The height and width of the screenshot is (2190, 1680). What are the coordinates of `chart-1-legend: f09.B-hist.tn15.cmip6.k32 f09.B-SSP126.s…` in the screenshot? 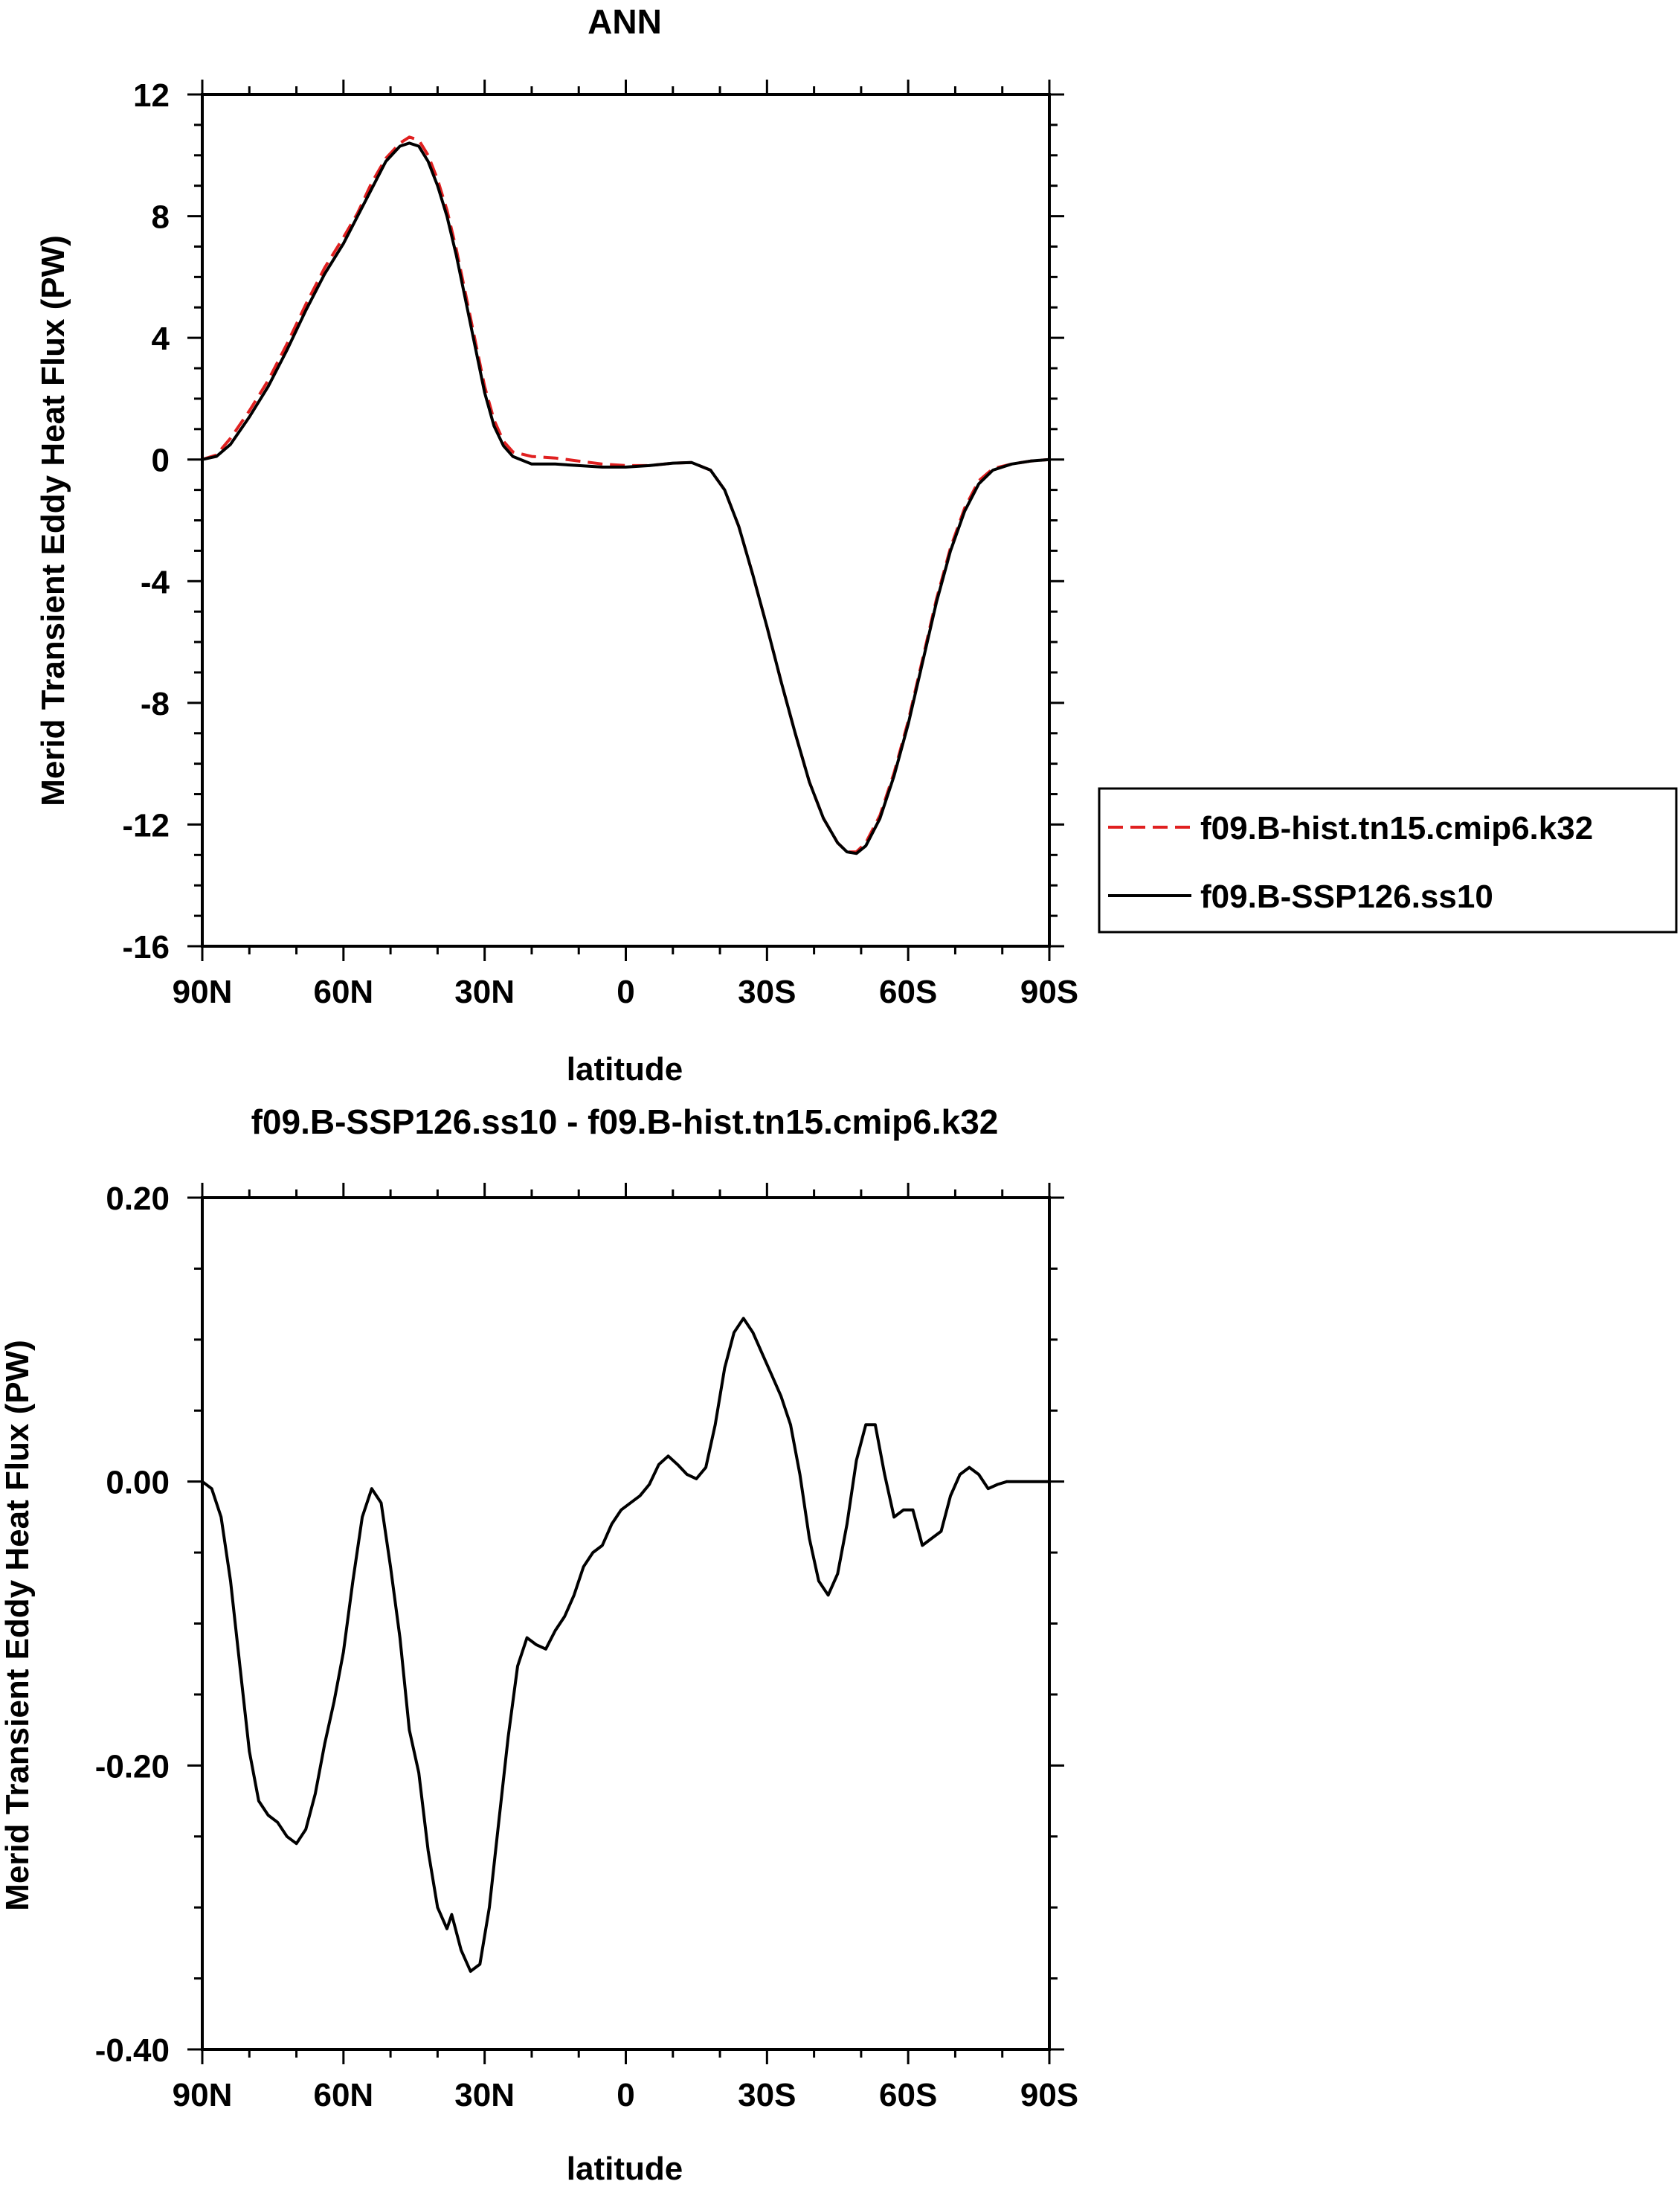 It's located at (1388, 860).